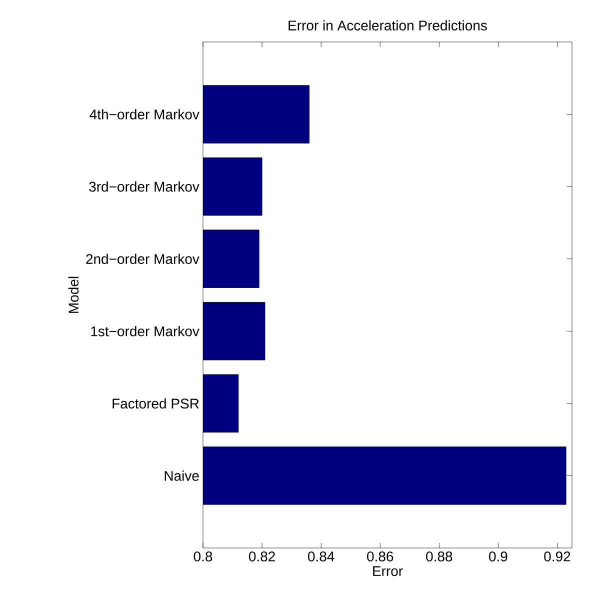 The height and width of the screenshot is (597, 600). I want to click on x-tick-label: 0.86, so click(380, 557).